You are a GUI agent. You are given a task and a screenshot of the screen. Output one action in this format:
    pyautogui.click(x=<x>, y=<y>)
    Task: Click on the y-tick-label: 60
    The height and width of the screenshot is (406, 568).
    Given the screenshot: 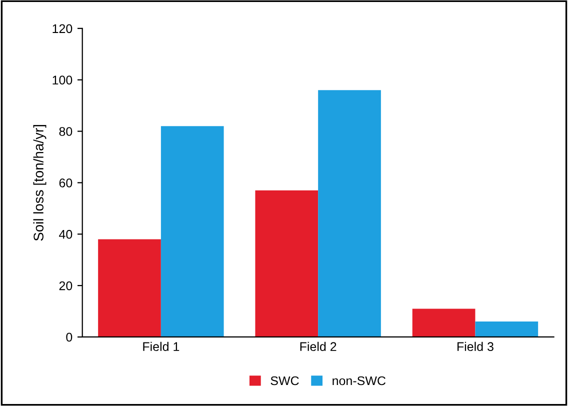 What is the action you would take?
    pyautogui.click(x=65, y=183)
    